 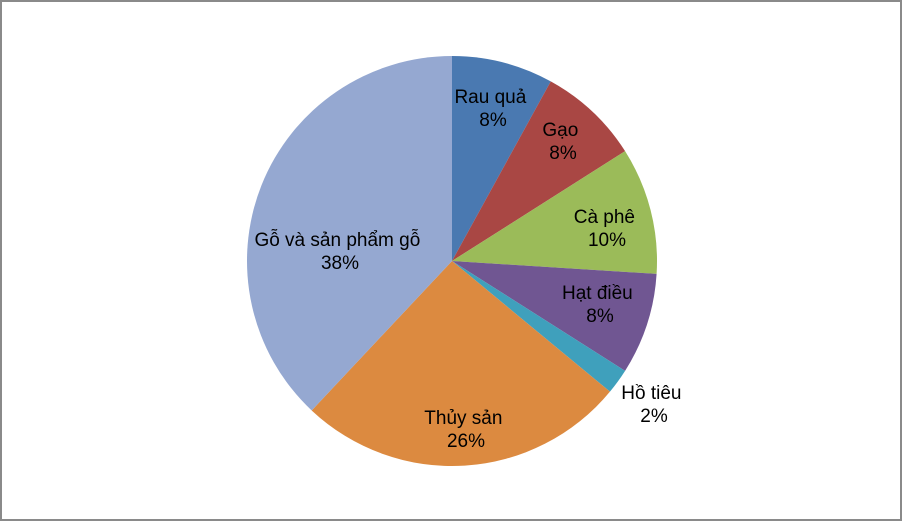 I want to click on slice-percent: 10%, so click(x=607, y=240).